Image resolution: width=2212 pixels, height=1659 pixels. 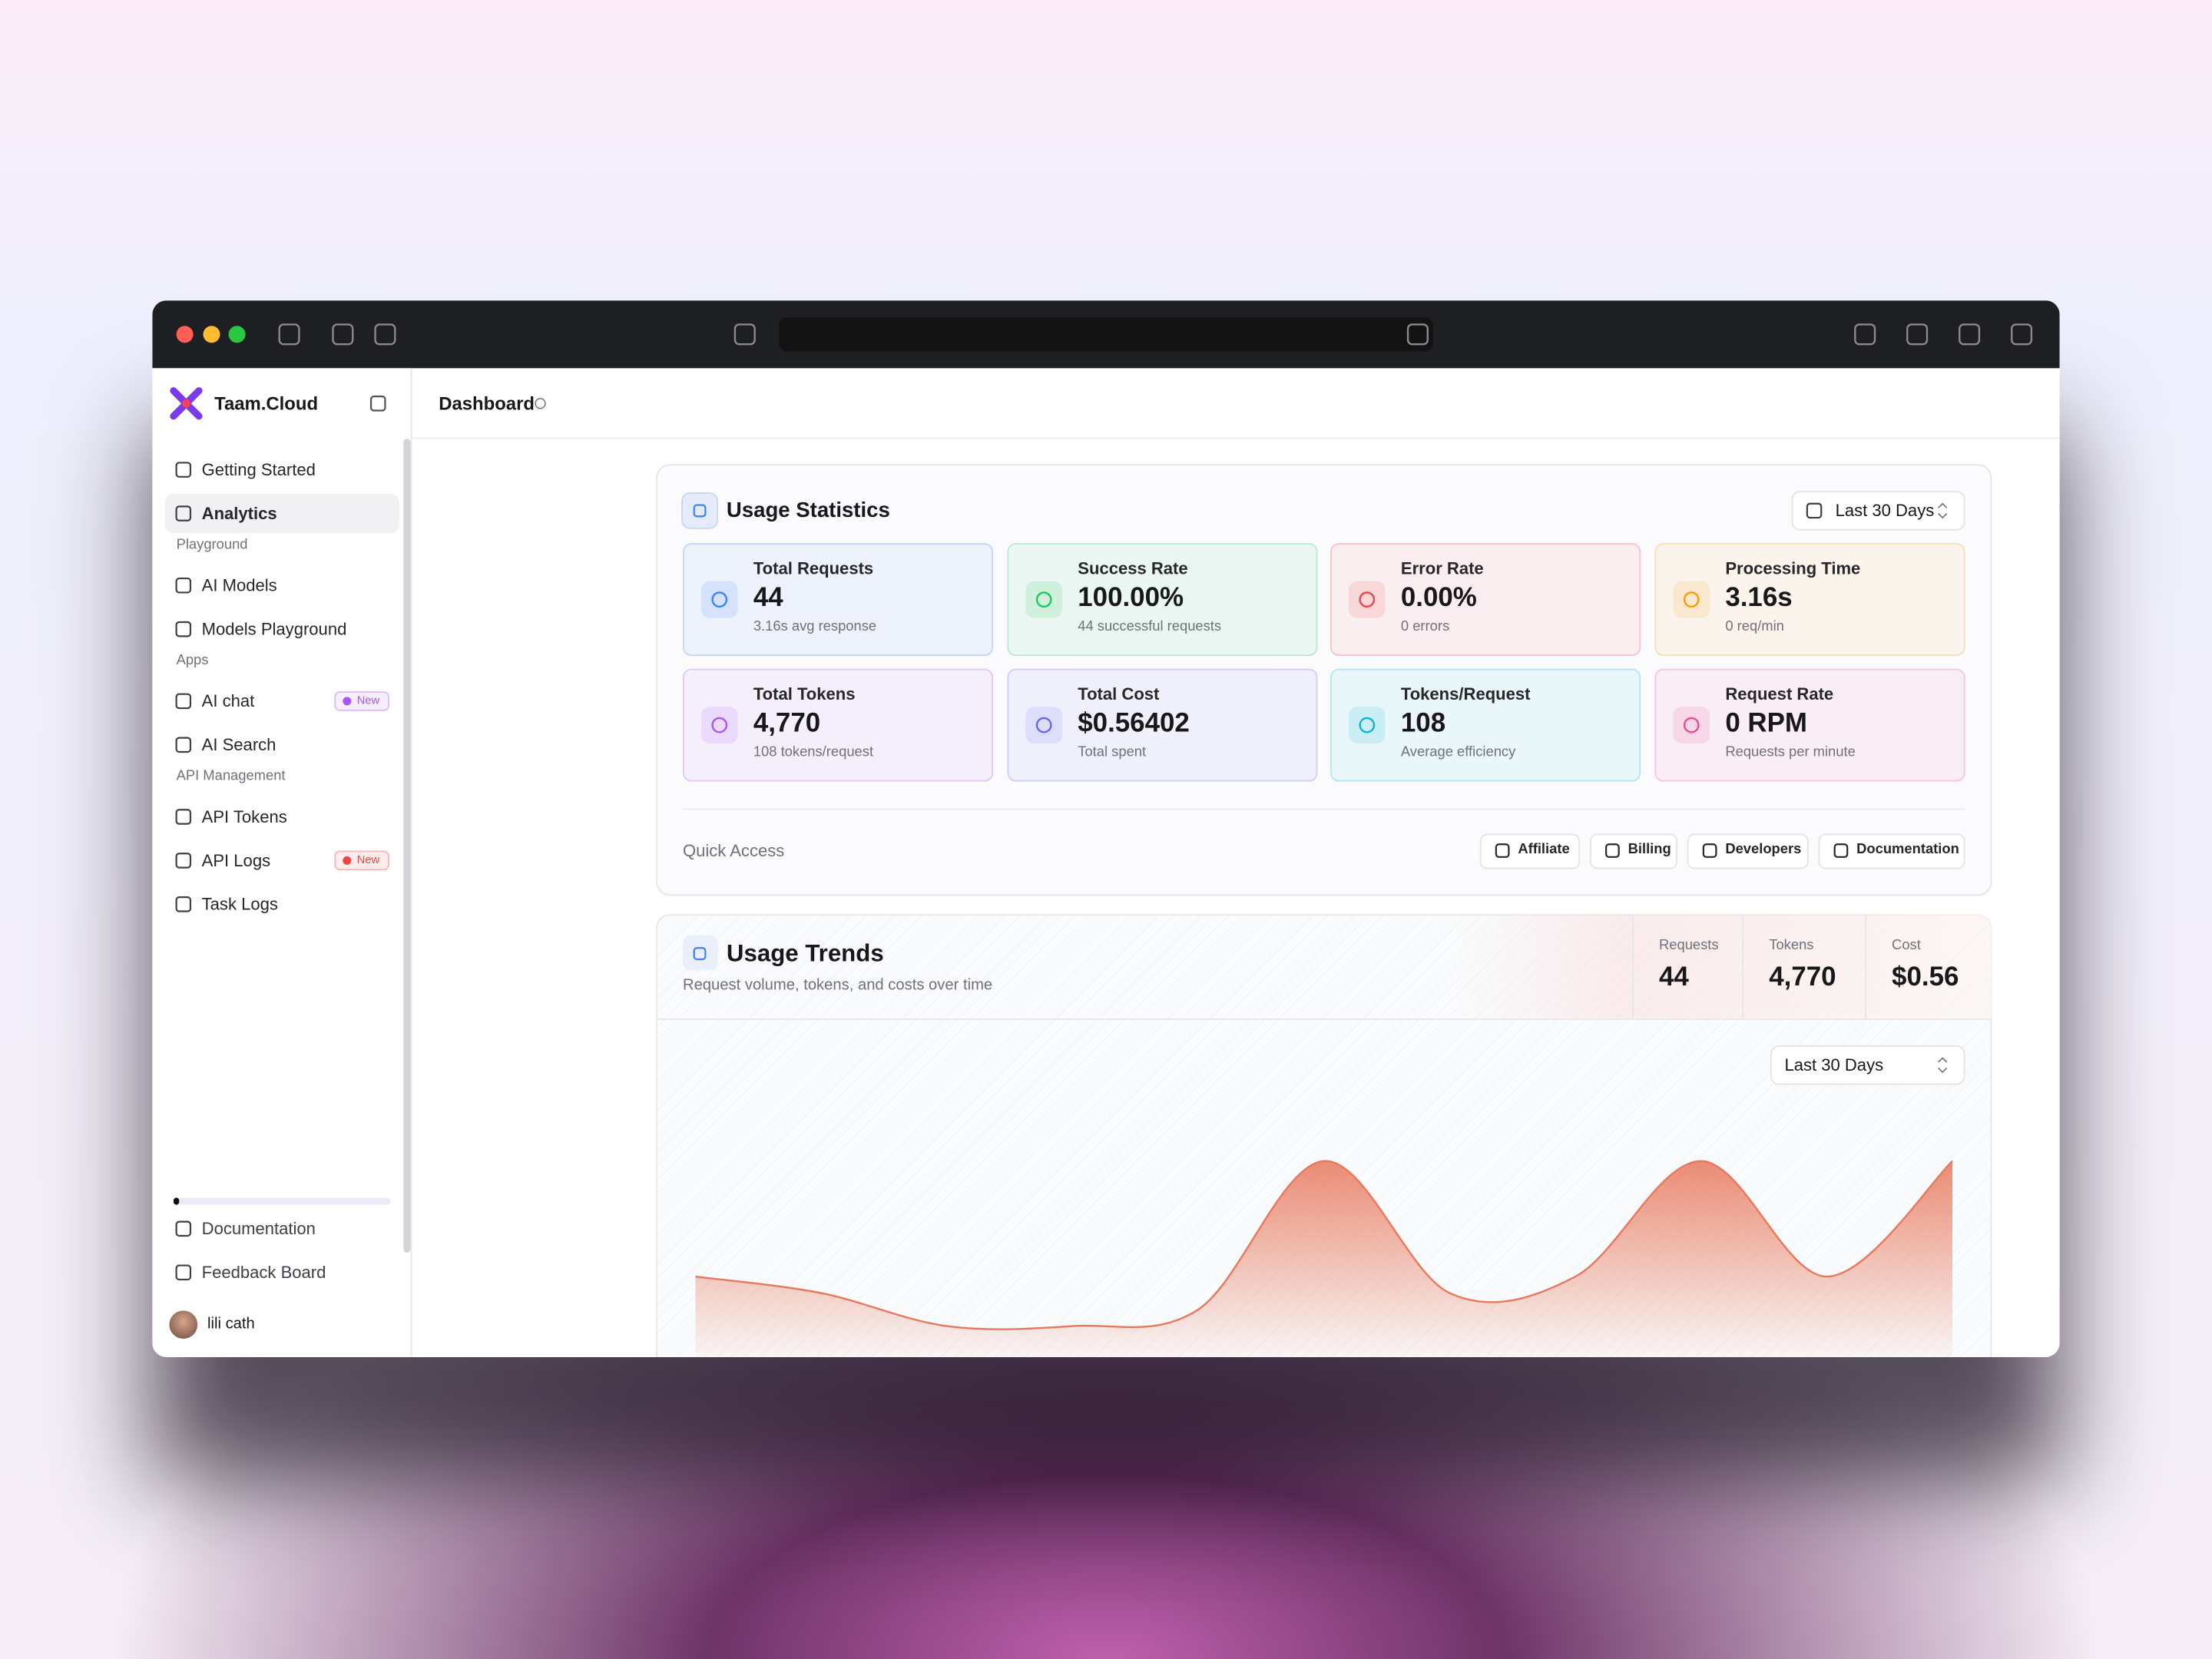 What do you see at coordinates (541, 404) in the screenshot?
I see `info-icon` at bounding box center [541, 404].